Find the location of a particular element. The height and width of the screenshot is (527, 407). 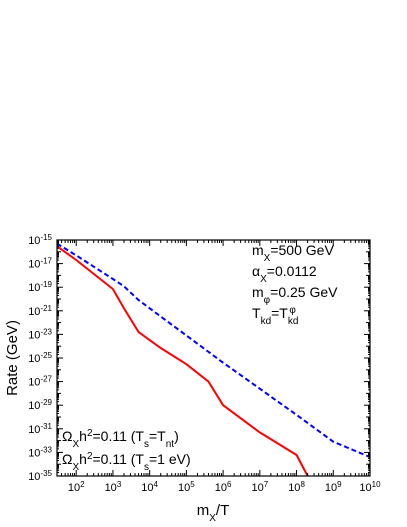

x-tick-label: 10² is located at coordinates (76, 487).